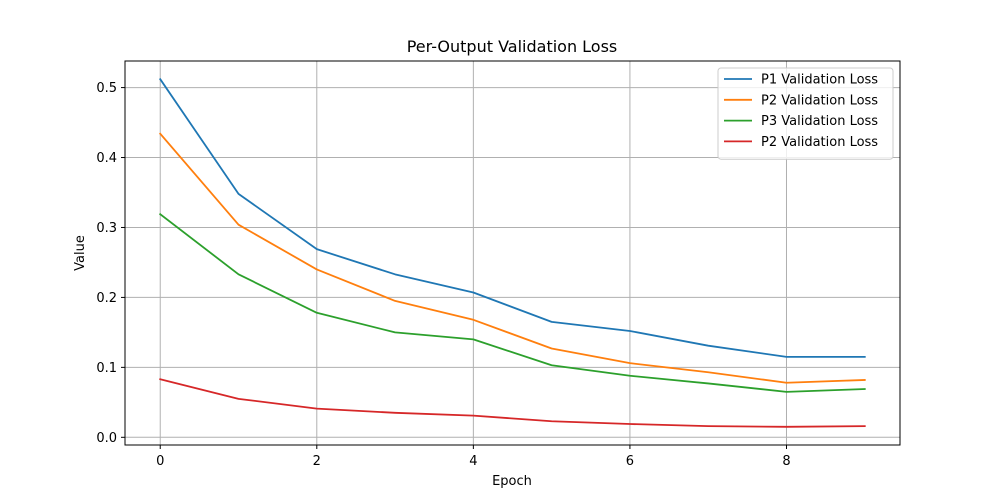  What do you see at coordinates (317, 461) in the screenshot?
I see `x-tick-label: 2` at bounding box center [317, 461].